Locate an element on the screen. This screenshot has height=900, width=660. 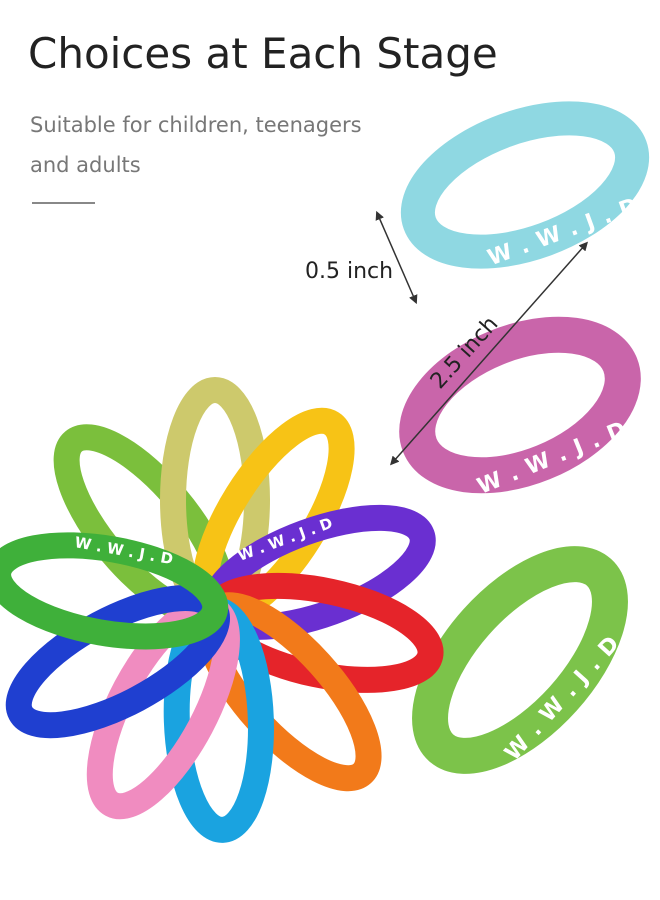
petal: W . W . J . D is located at coordinates (114, 591).